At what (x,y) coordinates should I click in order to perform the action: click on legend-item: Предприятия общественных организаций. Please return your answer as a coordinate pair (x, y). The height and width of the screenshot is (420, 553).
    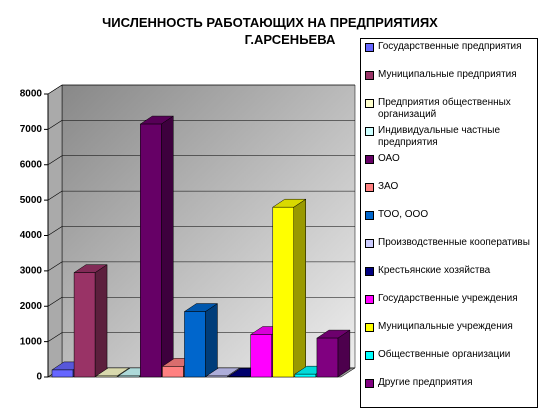
    Looking at the image, I should click on (449, 111).